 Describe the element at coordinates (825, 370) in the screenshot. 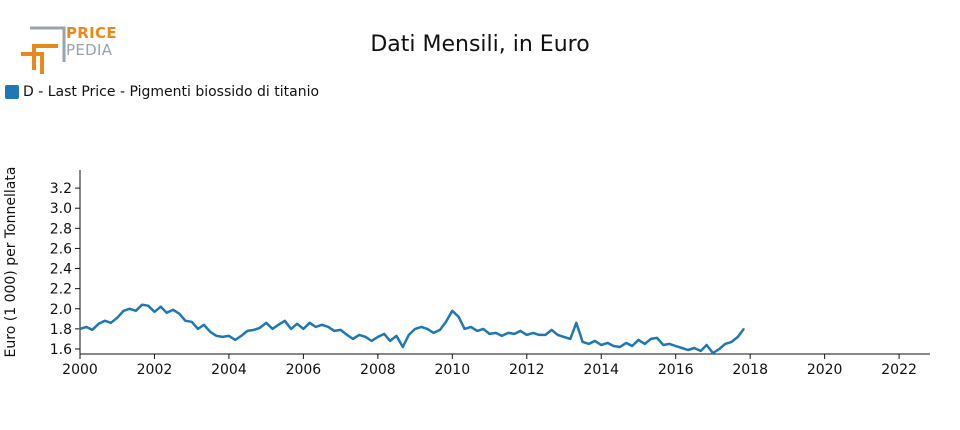

I see `x-tick-label: 2020` at that location.